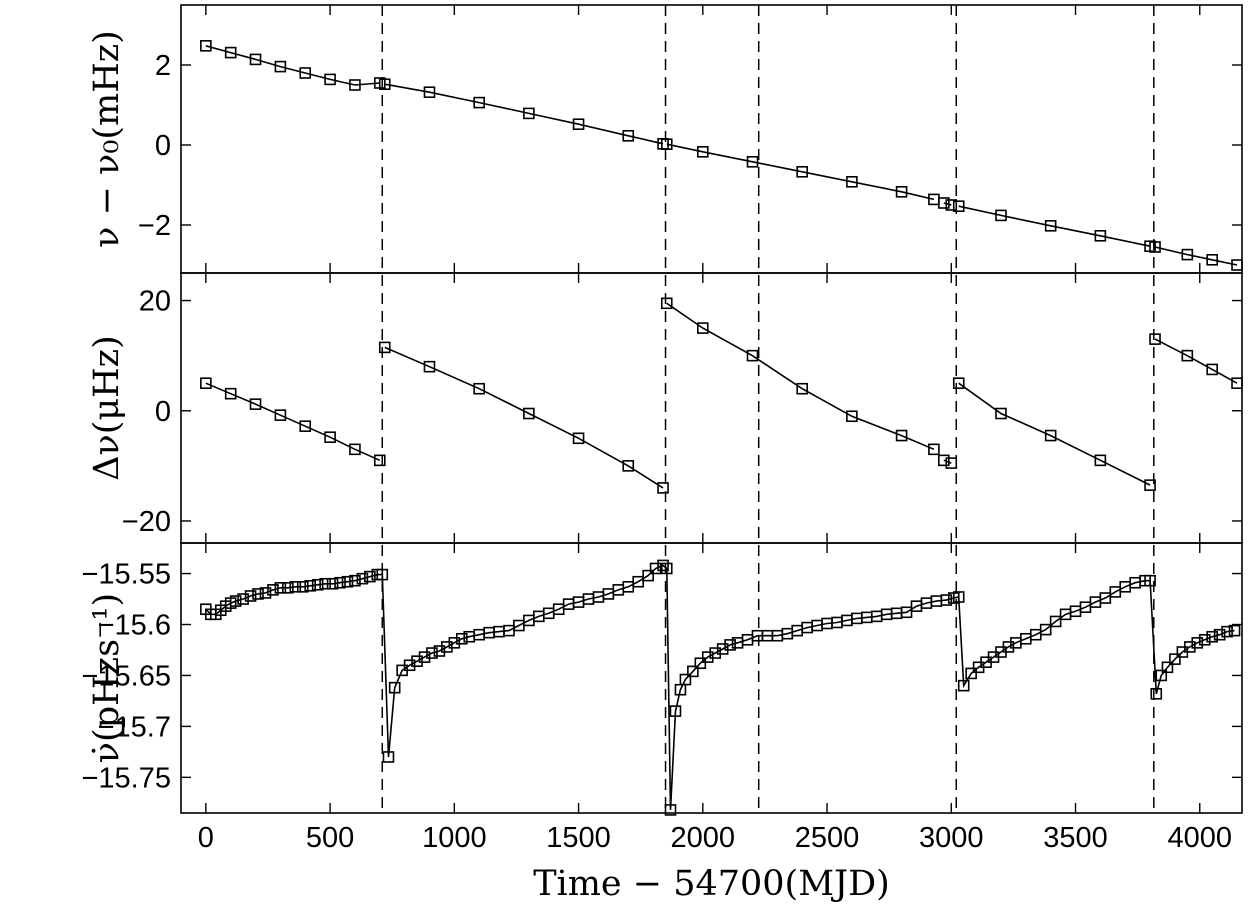  Describe the element at coordinates (1075, 838) in the screenshot. I see `x-tick-label: 3500` at that location.